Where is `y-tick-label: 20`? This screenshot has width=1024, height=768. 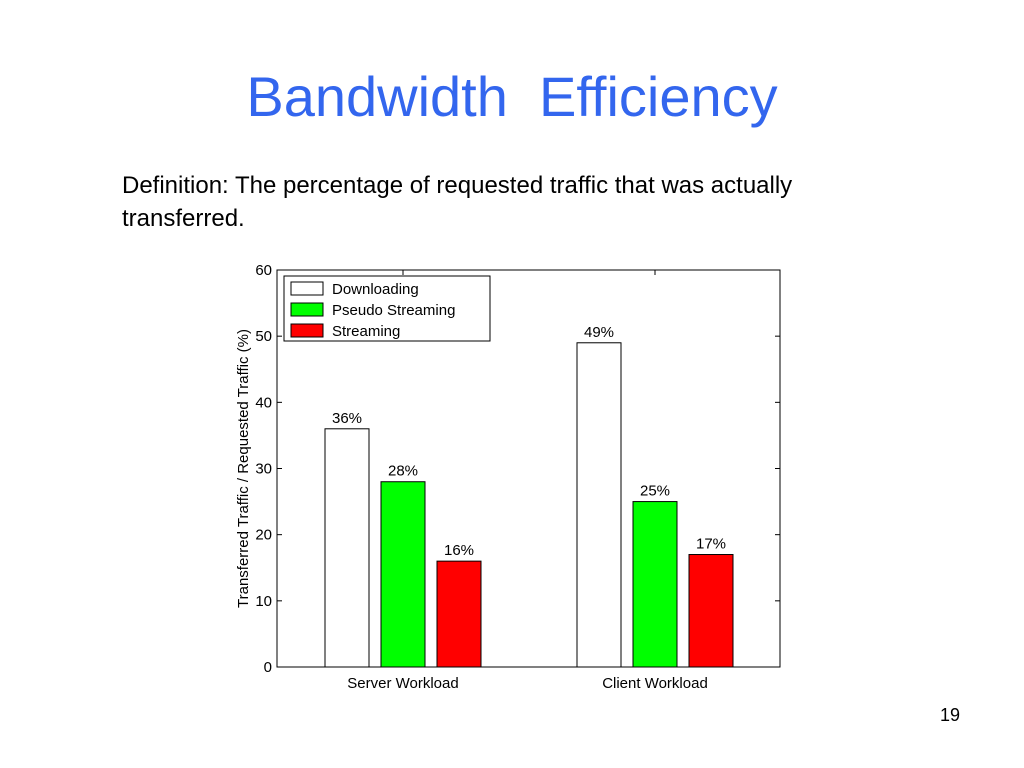 y-tick-label: 20 is located at coordinates (263, 535).